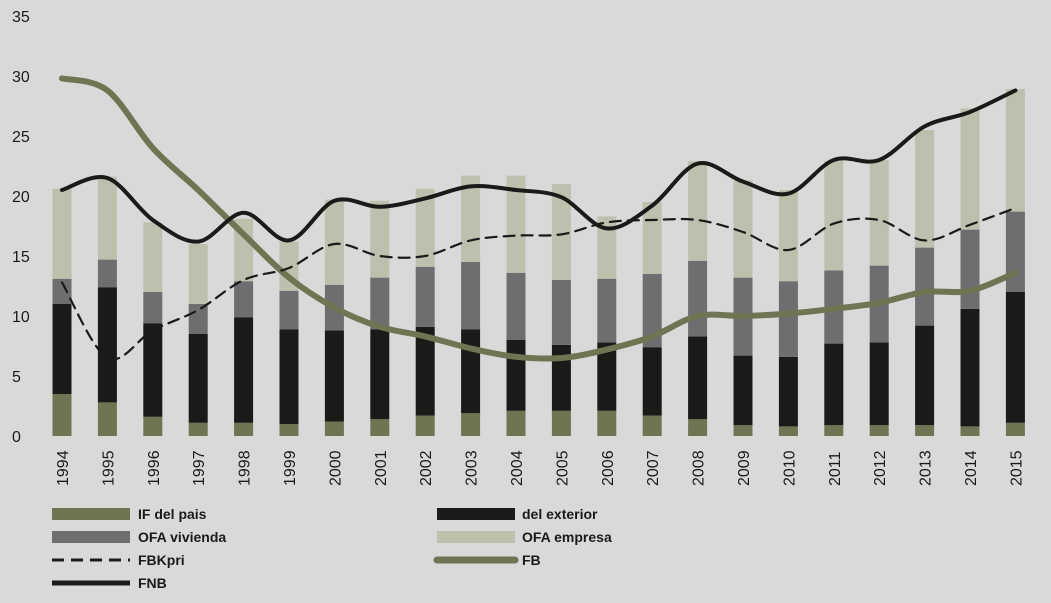 Image resolution: width=1051 pixels, height=603 pixels. Describe the element at coordinates (789, 468) in the screenshot. I see `x-tick-label-2010: 2010` at that location.